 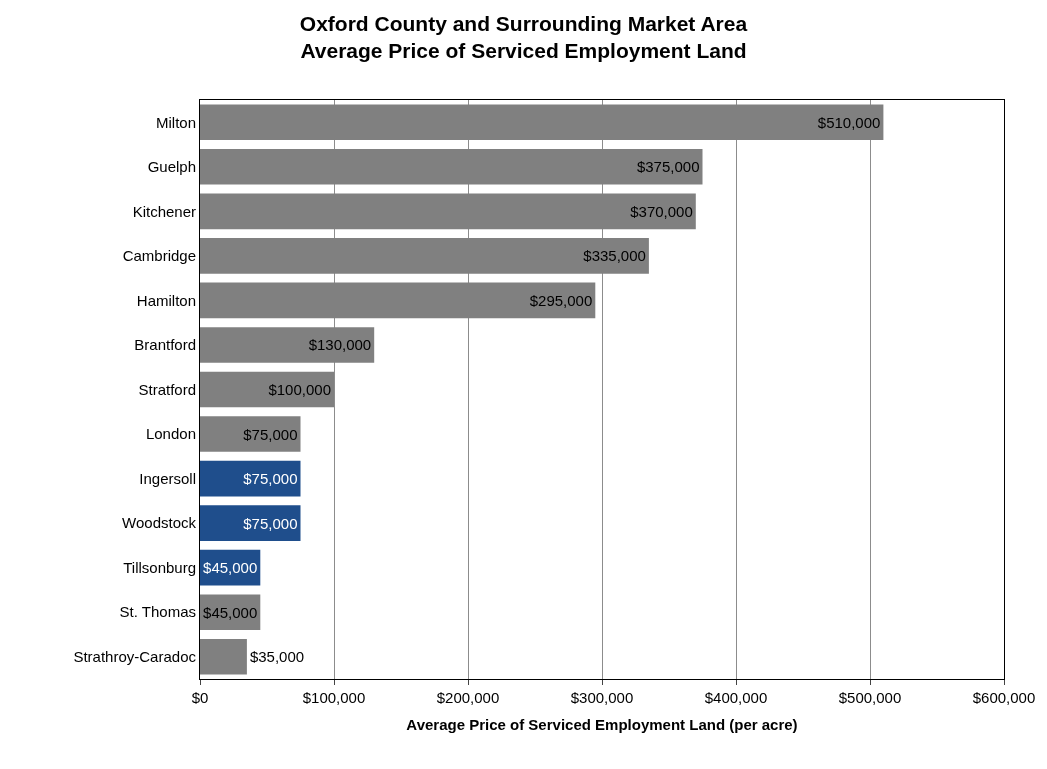 I want to click on y-tick-label: Brantford, so click(x=165, y=345).